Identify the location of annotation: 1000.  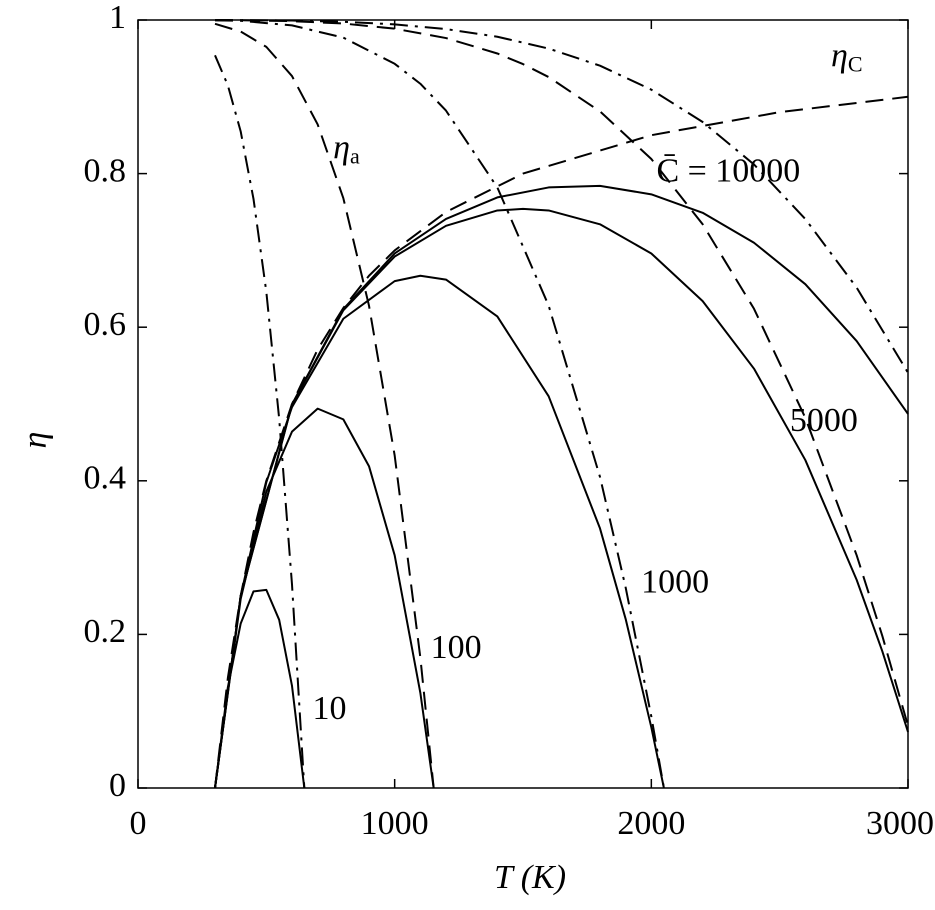
(675, 581).